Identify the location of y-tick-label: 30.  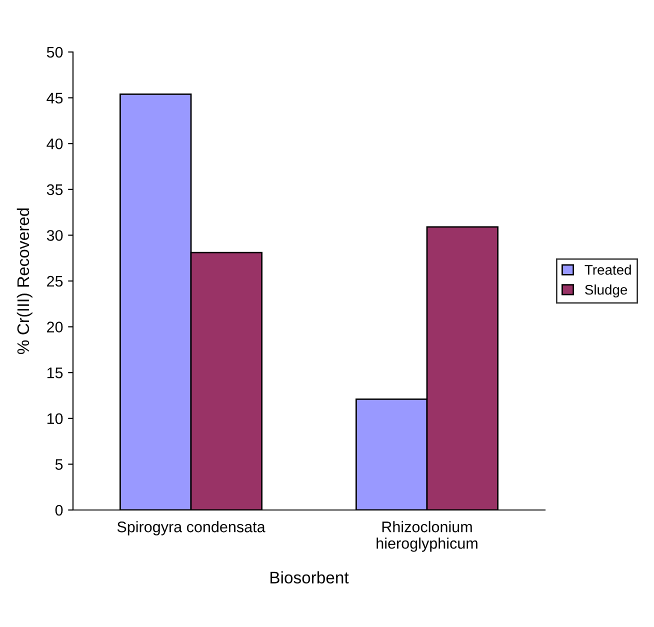
(54, 235).